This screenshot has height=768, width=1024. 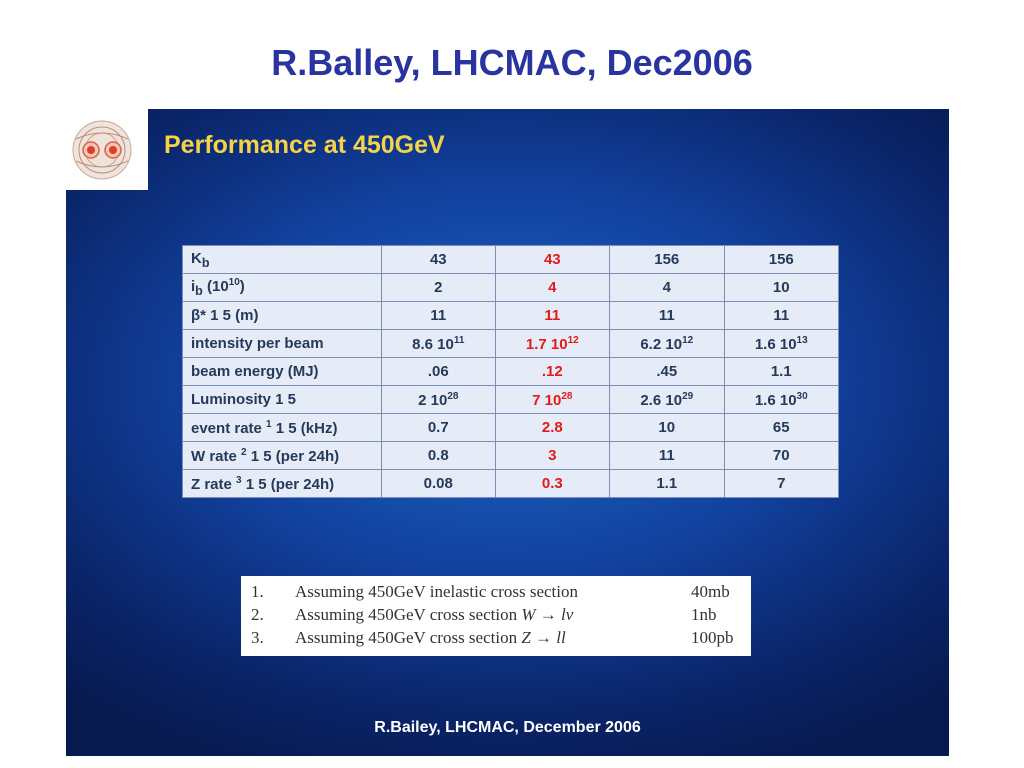 I want to click on table-cell: 1.6 1030, so click(x=781, y=399).